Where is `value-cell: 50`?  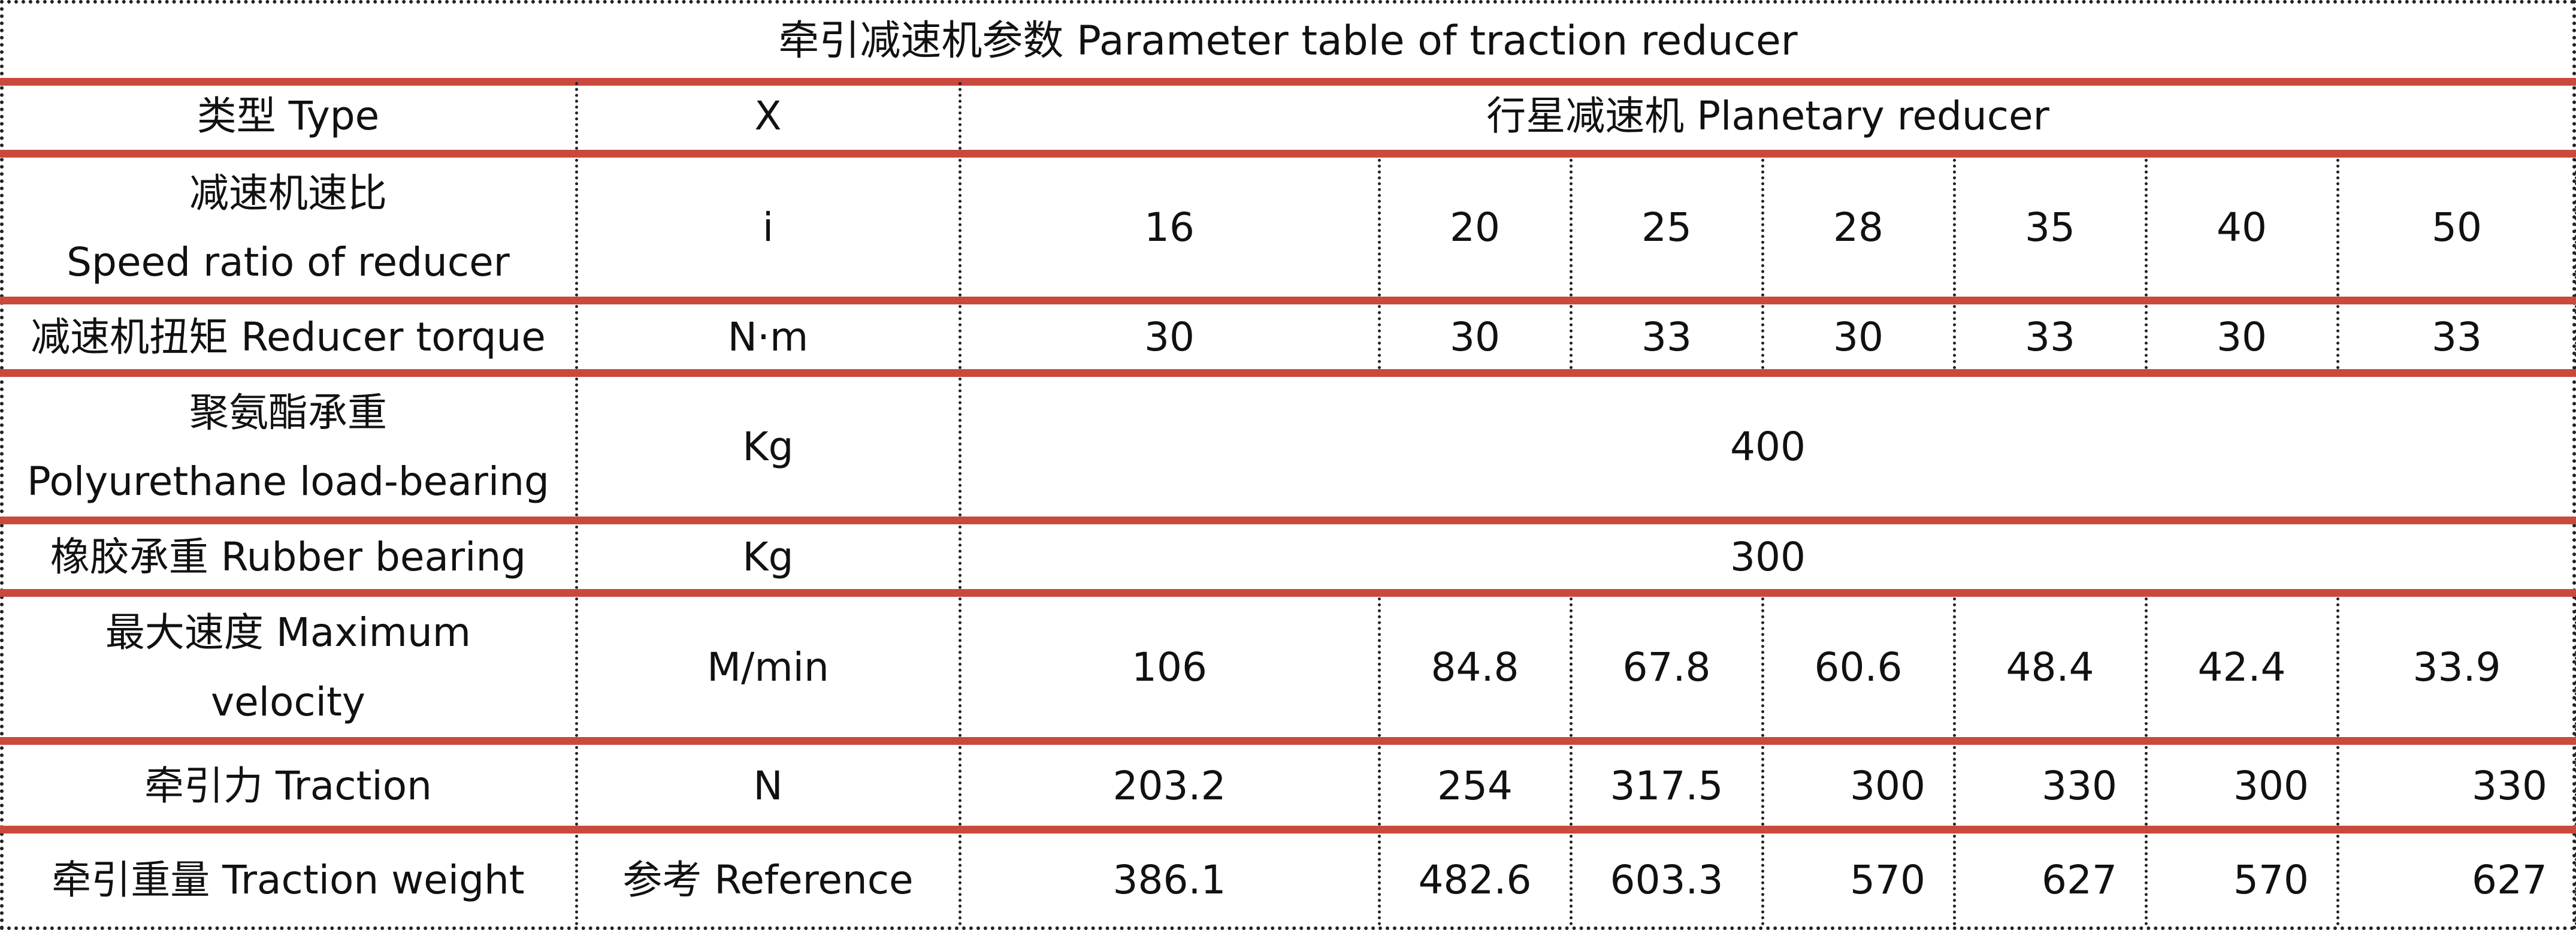 value-cell: 50 is located at coordinates (2457, 227).